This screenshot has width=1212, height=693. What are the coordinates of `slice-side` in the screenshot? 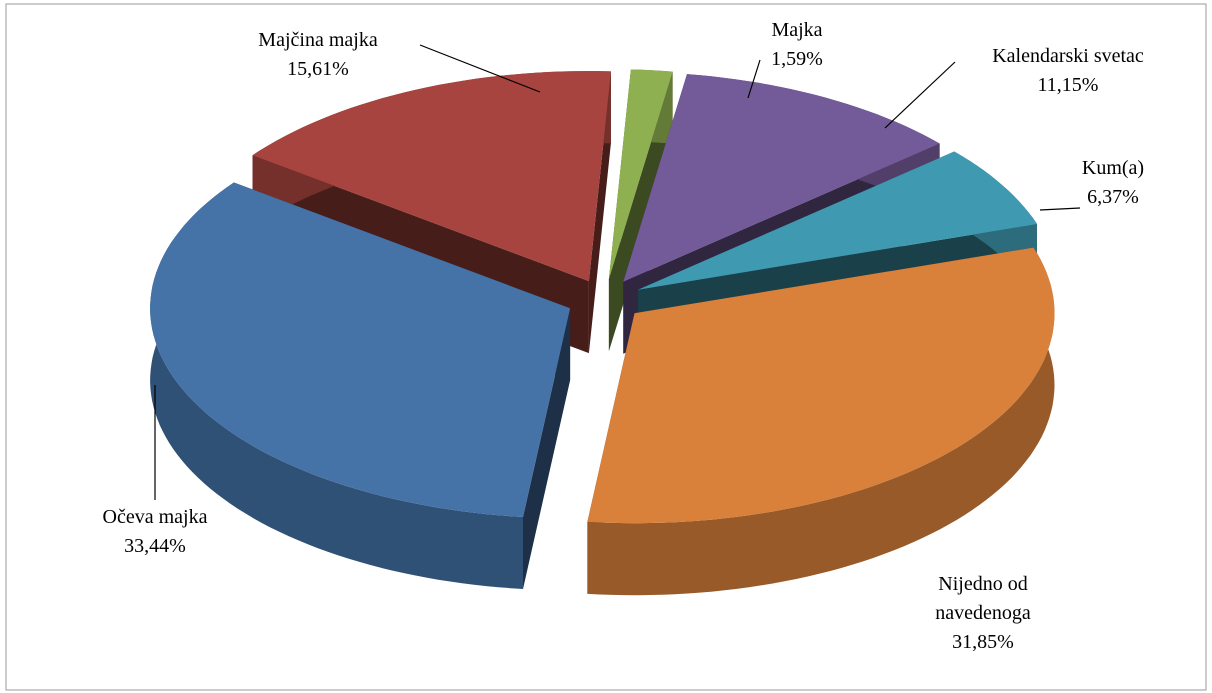 It's located at (547, 448).